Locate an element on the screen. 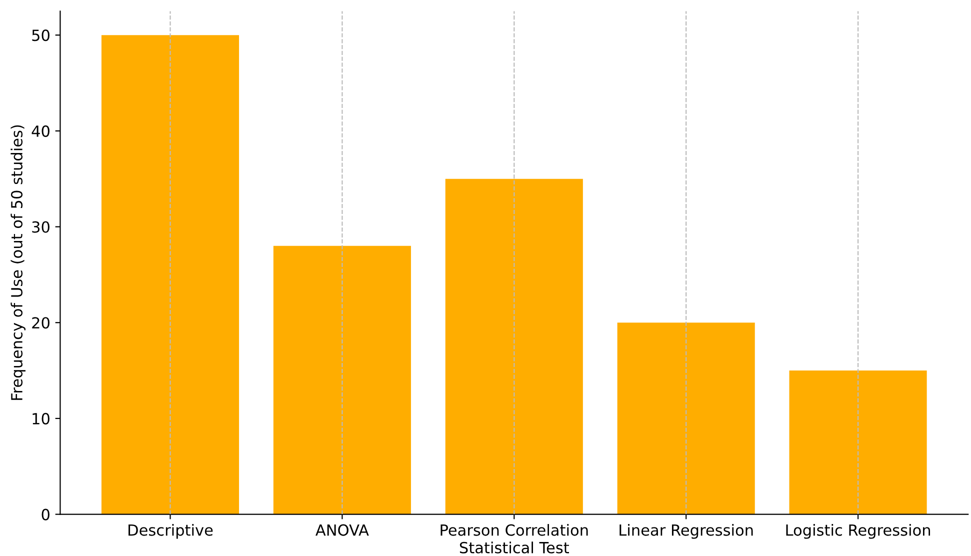 The height and width of the screenshot is (556, 971). y-tick-label: 50 is located at coordinates (41, 36).